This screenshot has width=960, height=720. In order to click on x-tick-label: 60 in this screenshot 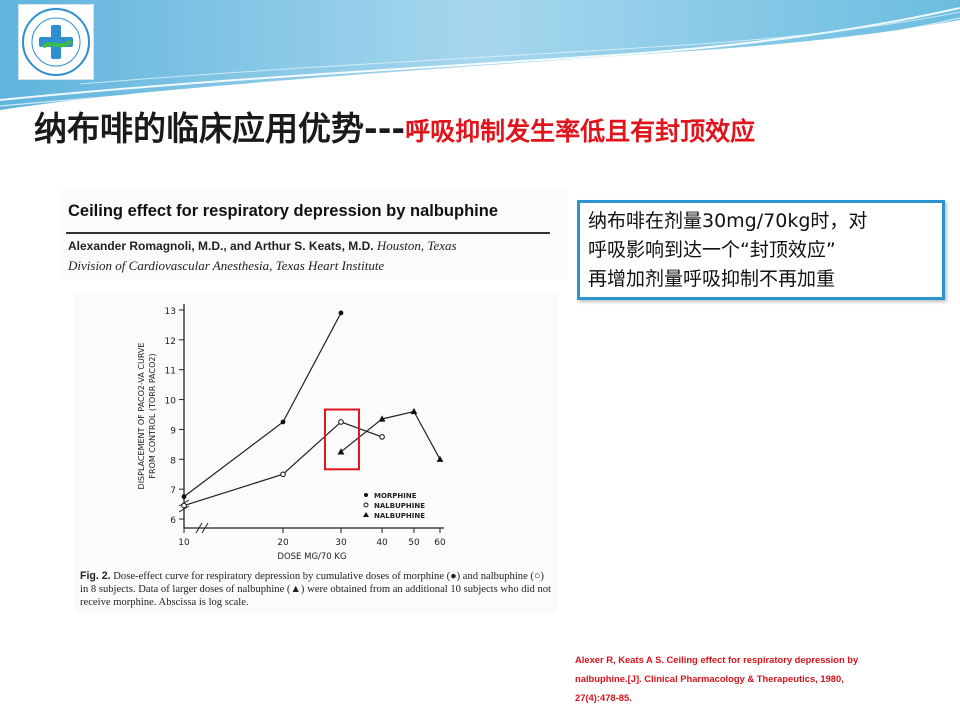, I will do `click(440, 543)`.